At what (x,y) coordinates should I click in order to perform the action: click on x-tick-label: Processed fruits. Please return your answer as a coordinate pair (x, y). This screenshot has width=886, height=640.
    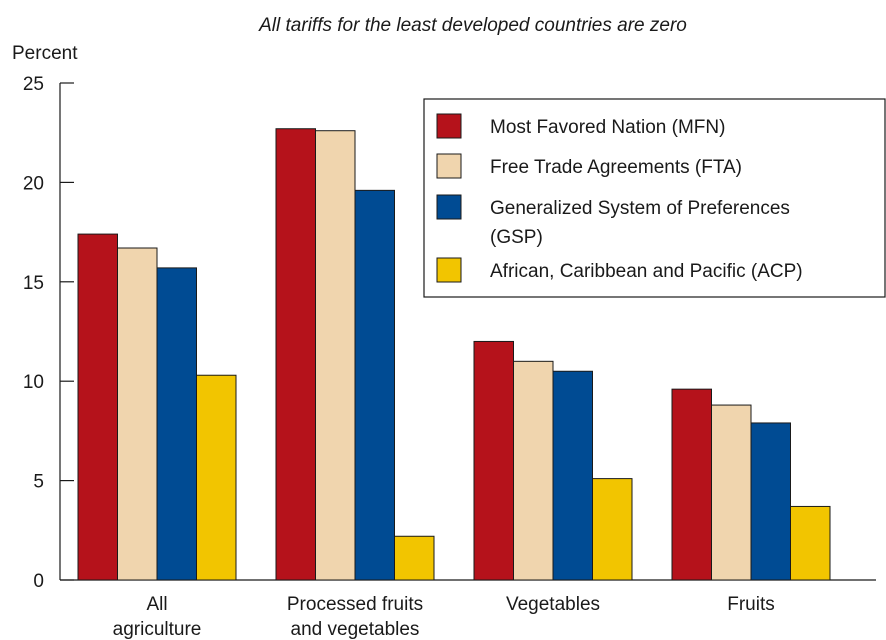
    Looking at the image, I should click on (355, 604).